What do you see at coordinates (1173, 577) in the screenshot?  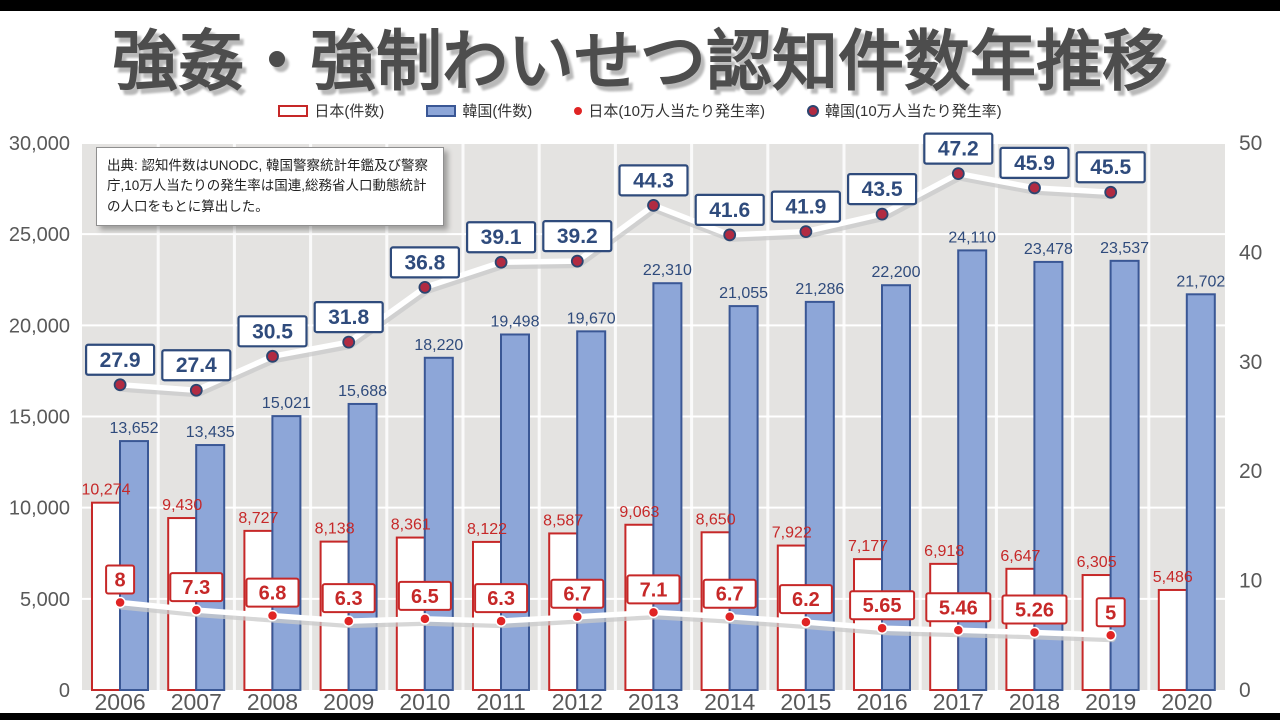 I see `svg-text: 5,486` at bounding box center [1173, 577].